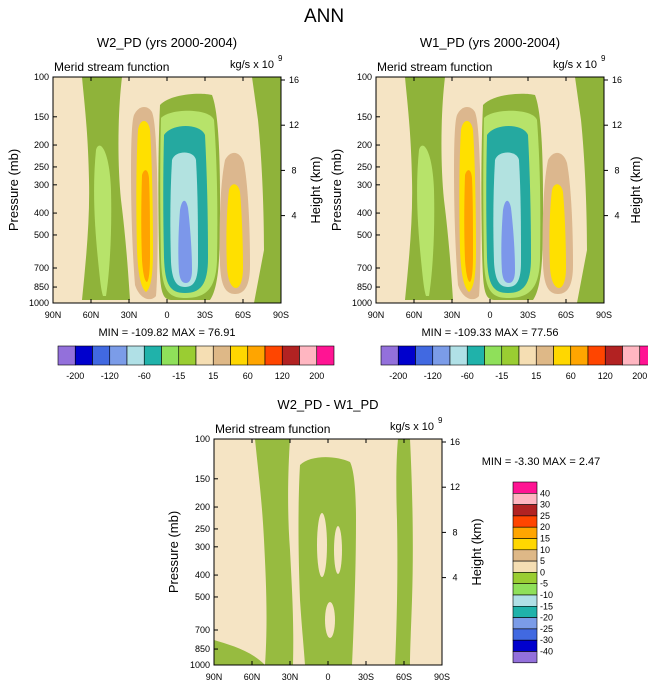  Describe the element at coordinates (545, 493) in the screenshot. I see `colorbar-label: 40` at that location.